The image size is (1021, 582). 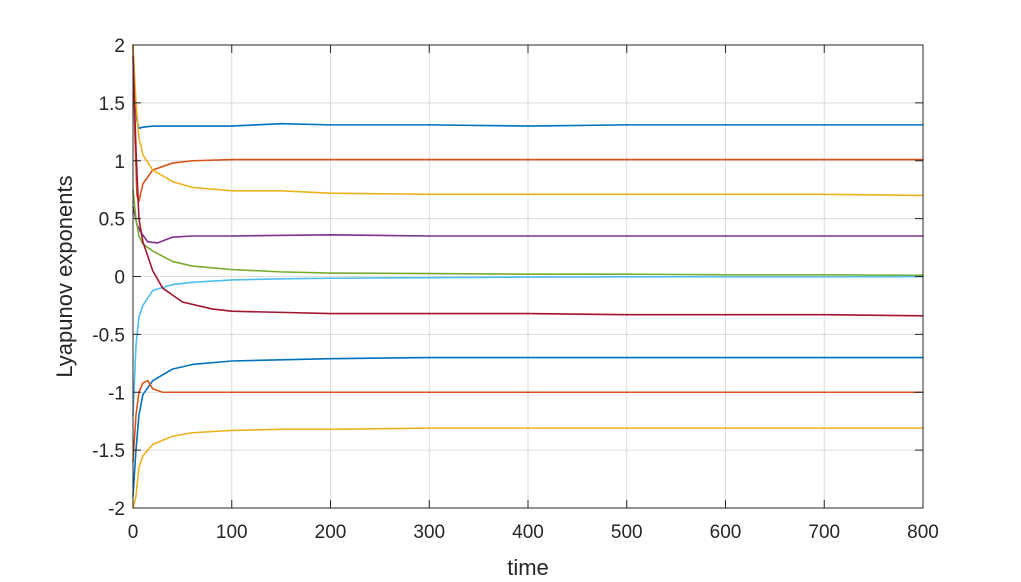 What do you see at coordinates (116, 509) in the screenshot?
I see `y-tick-label: -2` at bounding box center [116, 509].